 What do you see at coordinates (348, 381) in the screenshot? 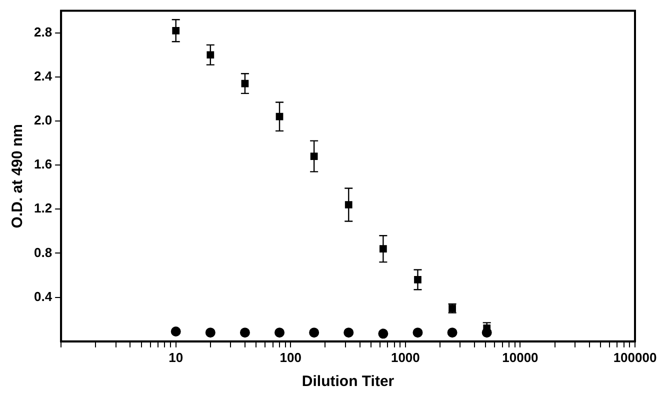
I see `x-axis-title: Dilution Titer` at bounding box center [348, 381].